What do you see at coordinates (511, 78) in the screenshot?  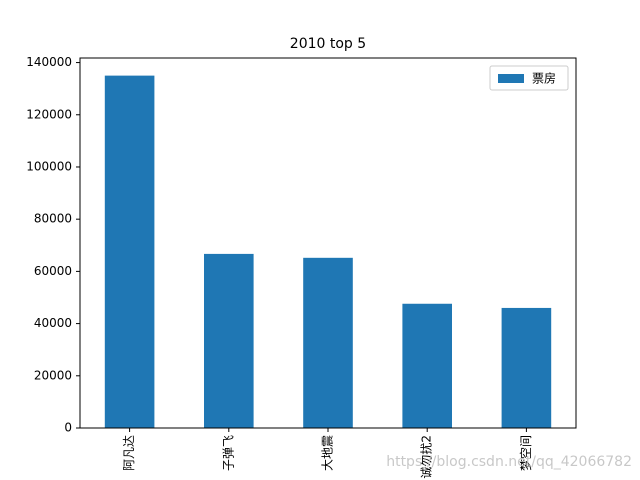 I see `legend-swatch` at bounding box center [511, 78].